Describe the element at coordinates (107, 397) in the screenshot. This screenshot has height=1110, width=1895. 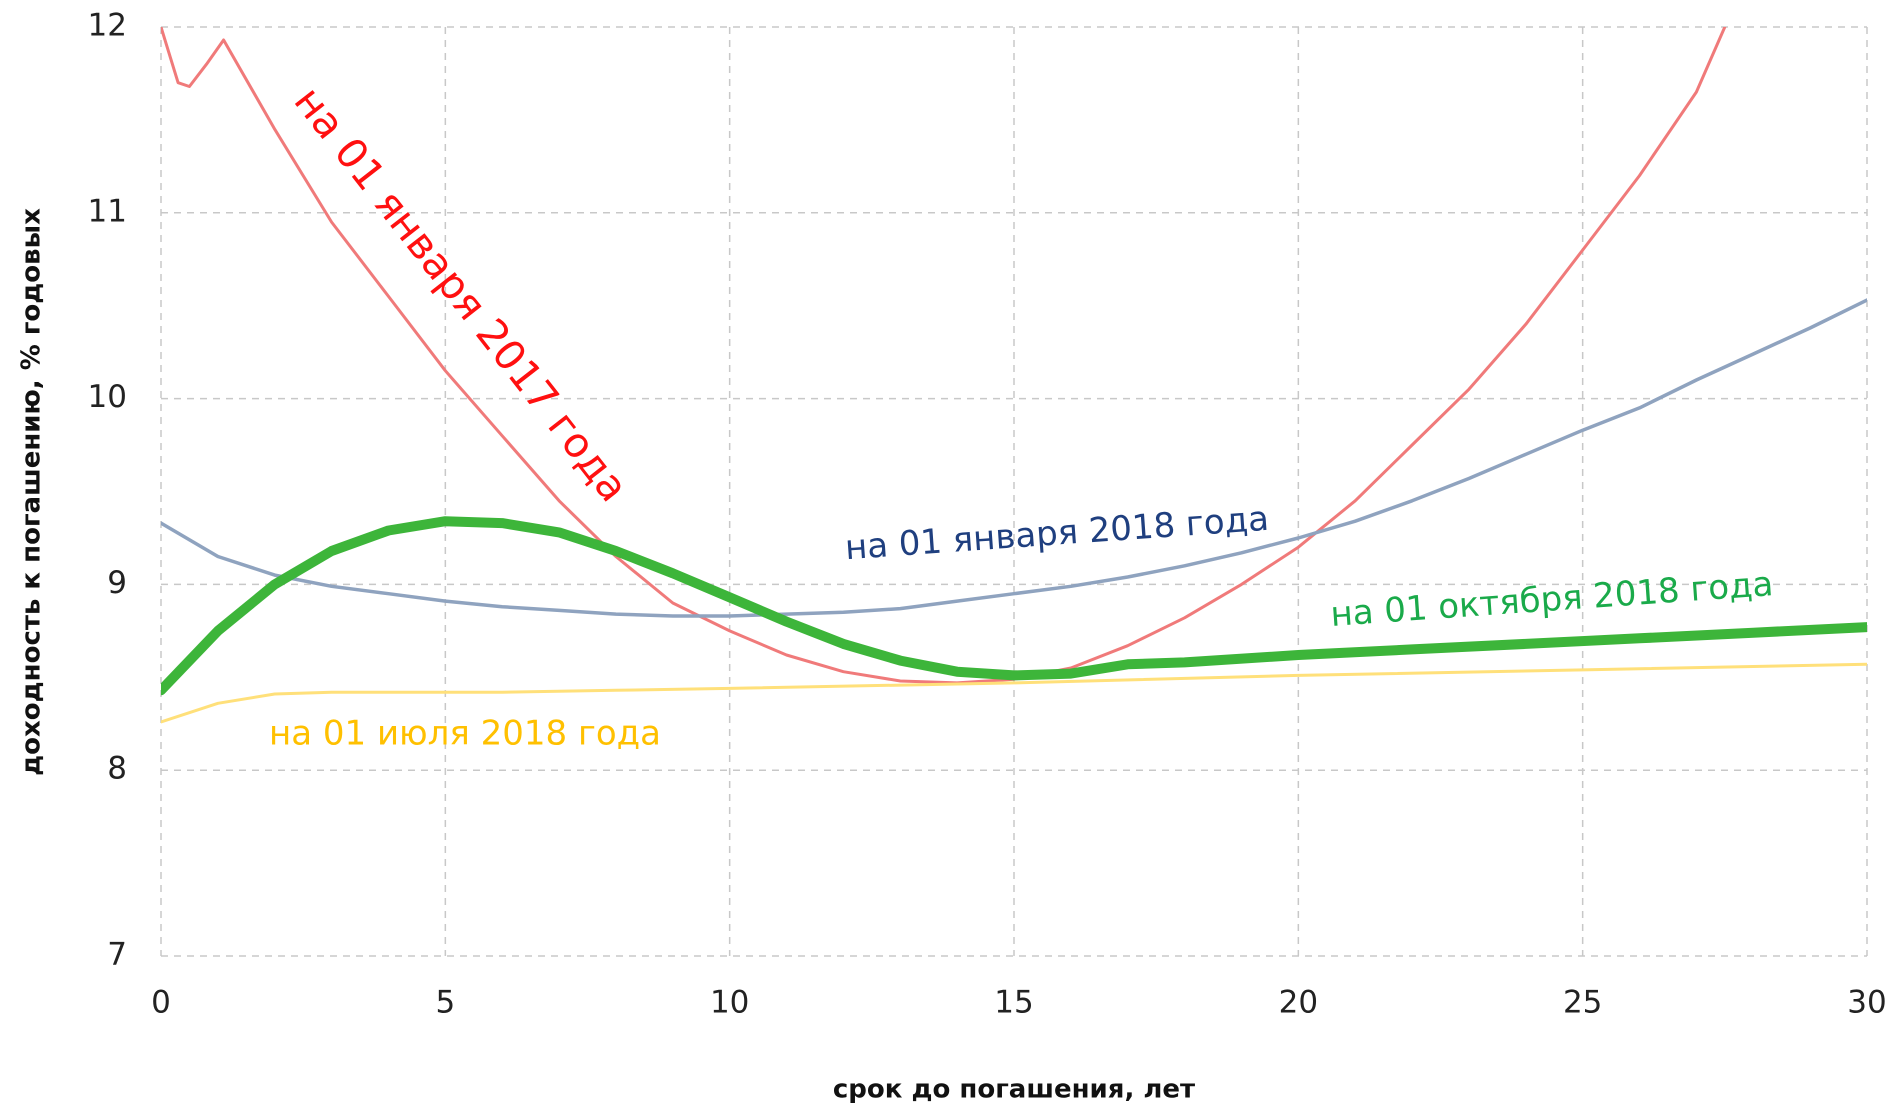
I see `y-tick-label: 10` at that location.